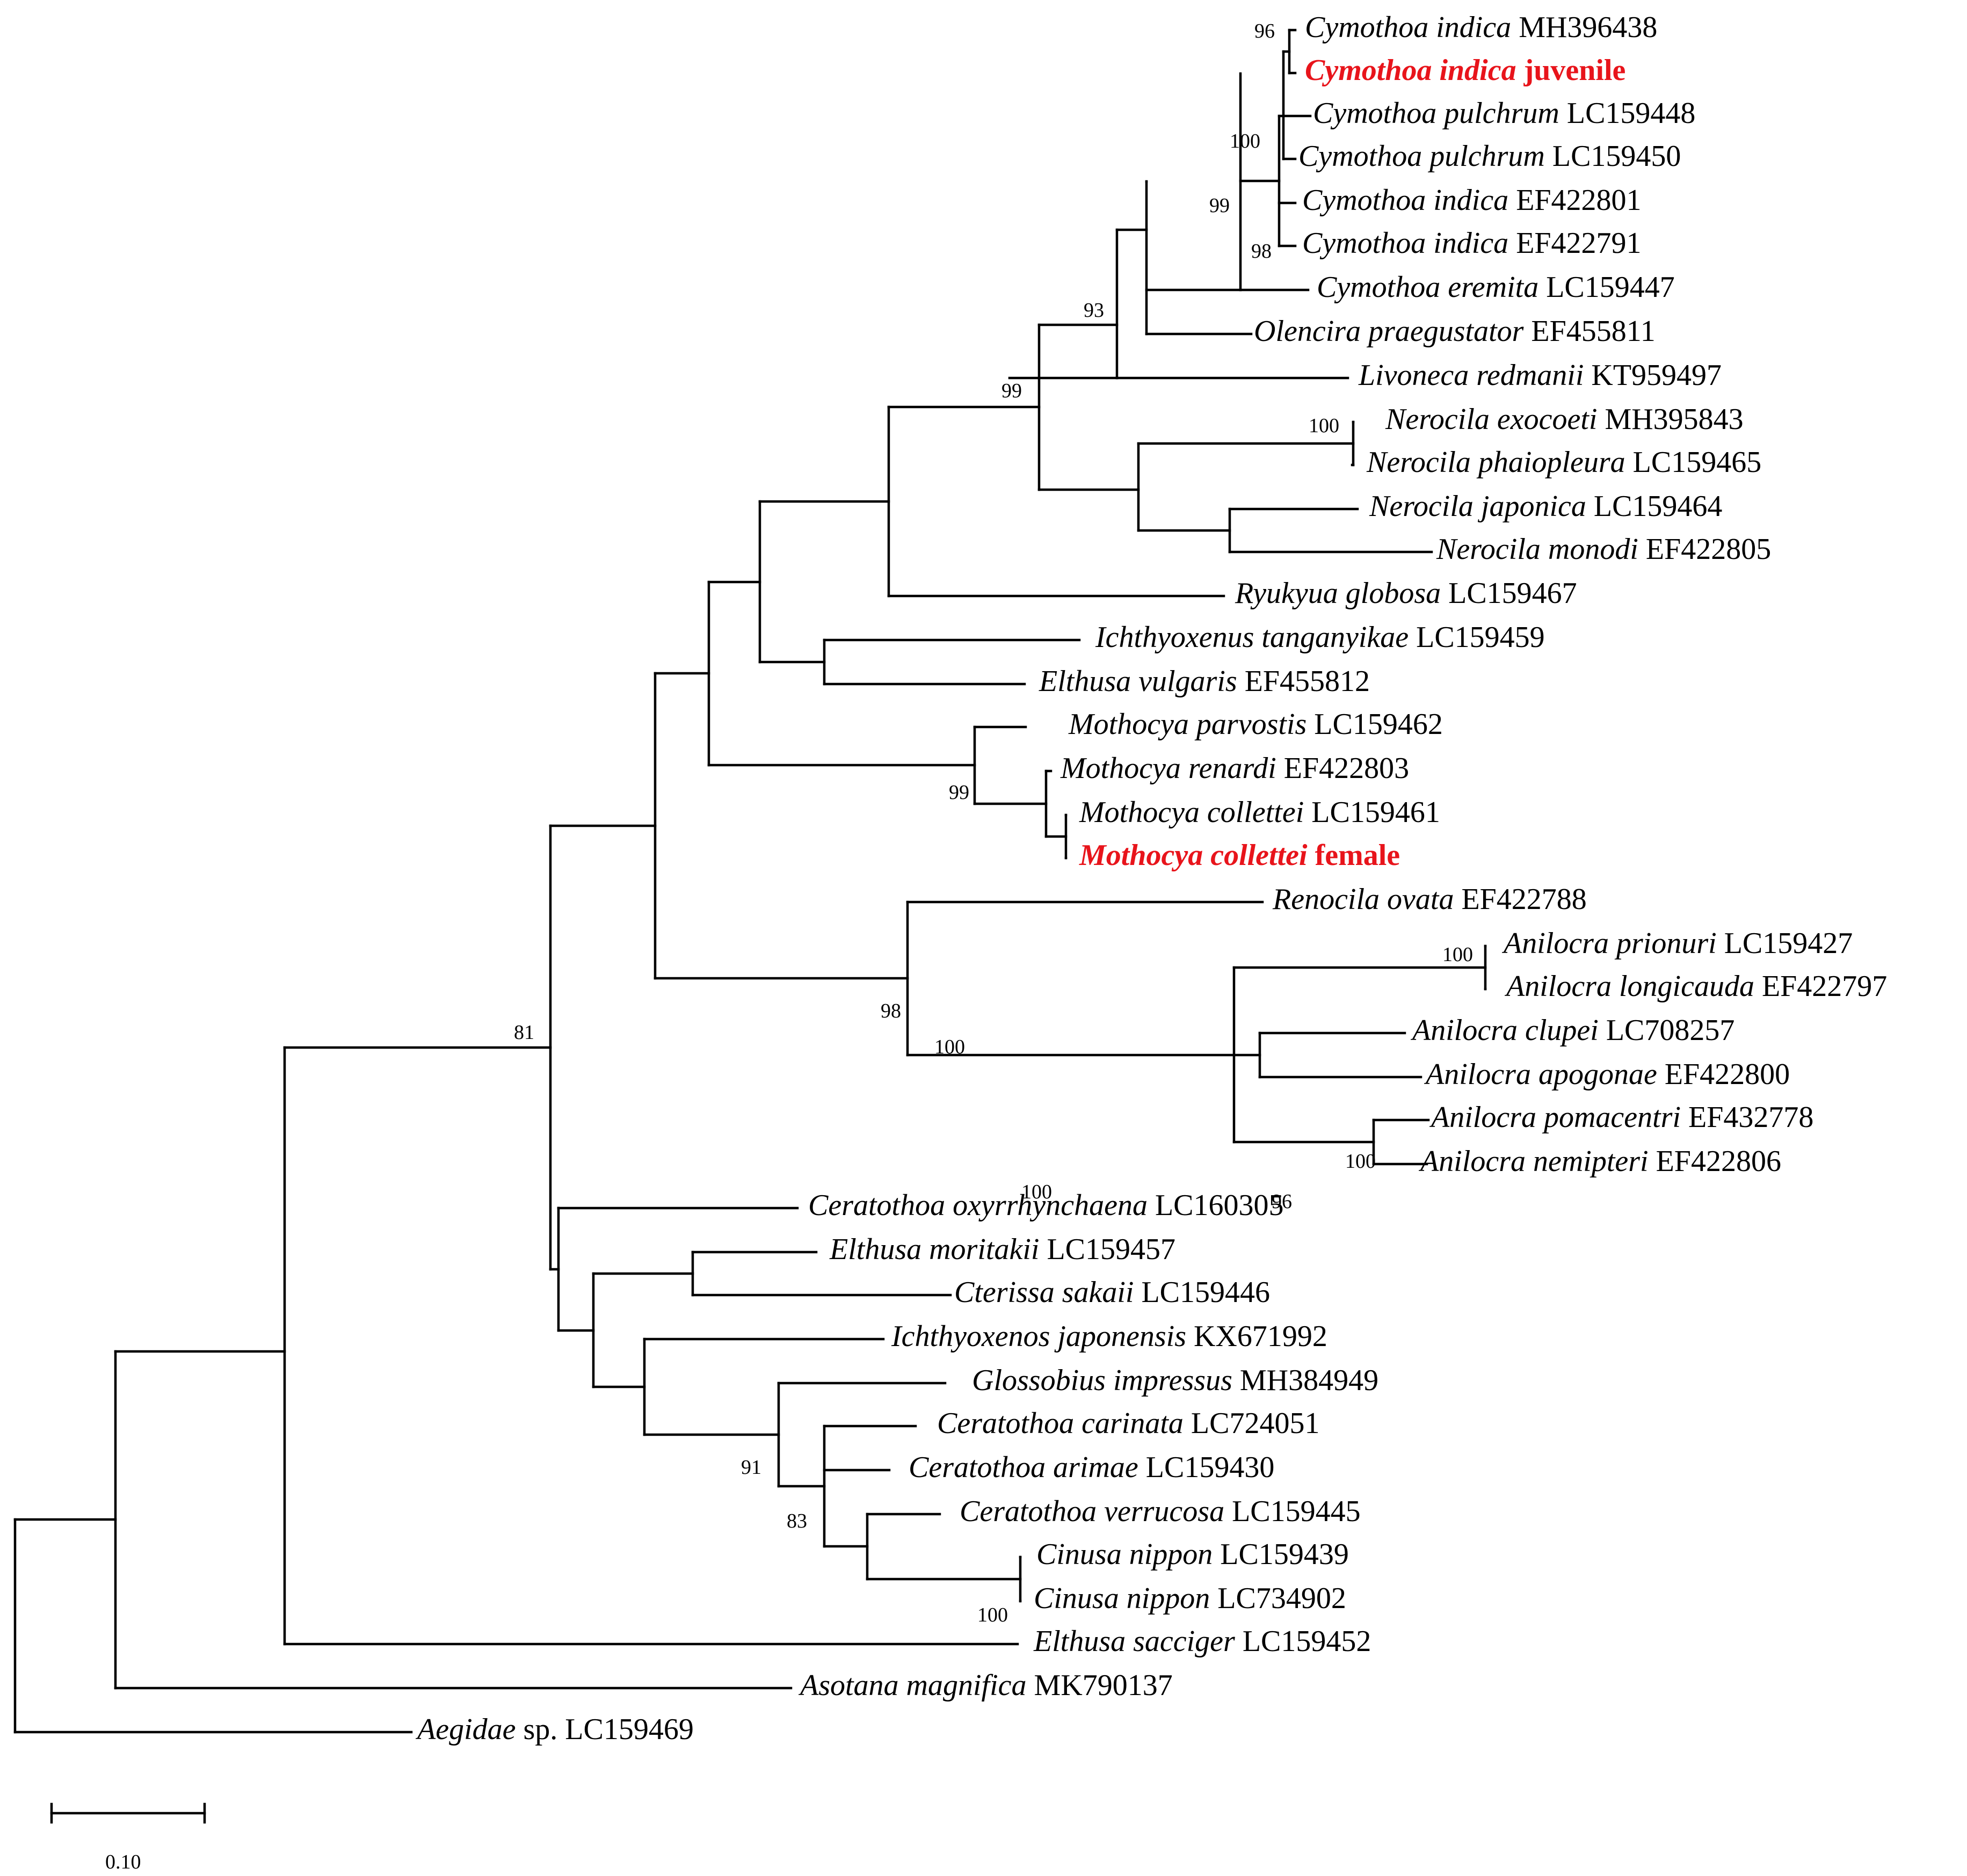 This screenshot has height=1876, width=1967. What do you see at coordinates (1278, 1599) in the screenshot?
I see `taxon-accession: LC734902` at bounding box center [1278, 1599].